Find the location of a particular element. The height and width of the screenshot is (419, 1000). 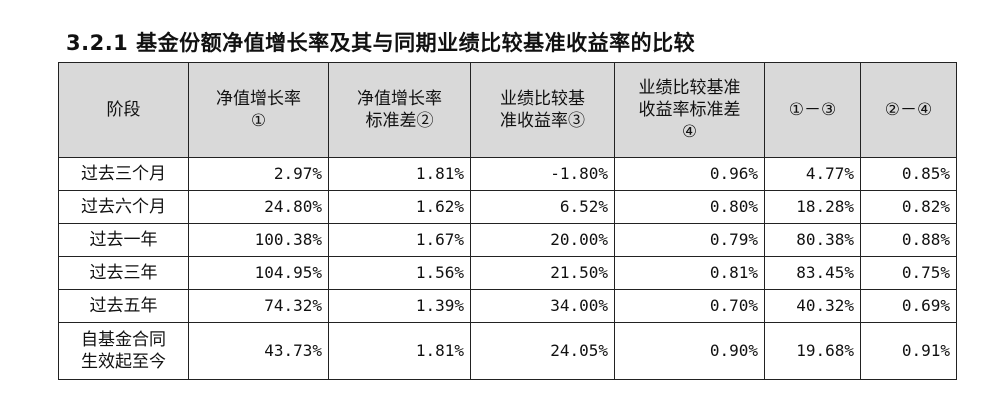

period-line: 生效起至今 is located at coordinates (123, 362).